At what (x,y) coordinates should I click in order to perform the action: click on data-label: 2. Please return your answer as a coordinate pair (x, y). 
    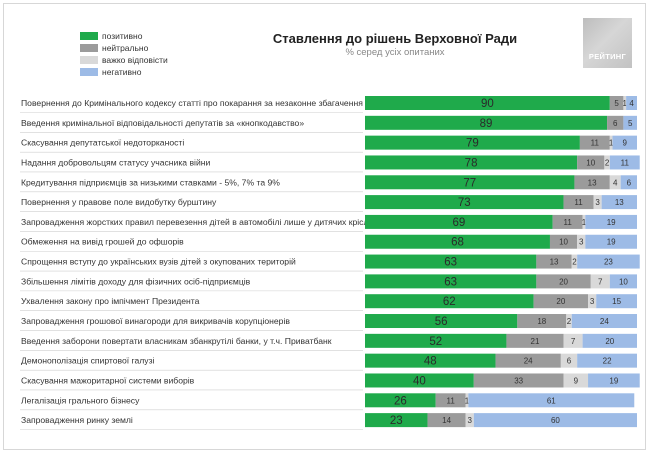
    Looking at the image, I should click on (569, 321).